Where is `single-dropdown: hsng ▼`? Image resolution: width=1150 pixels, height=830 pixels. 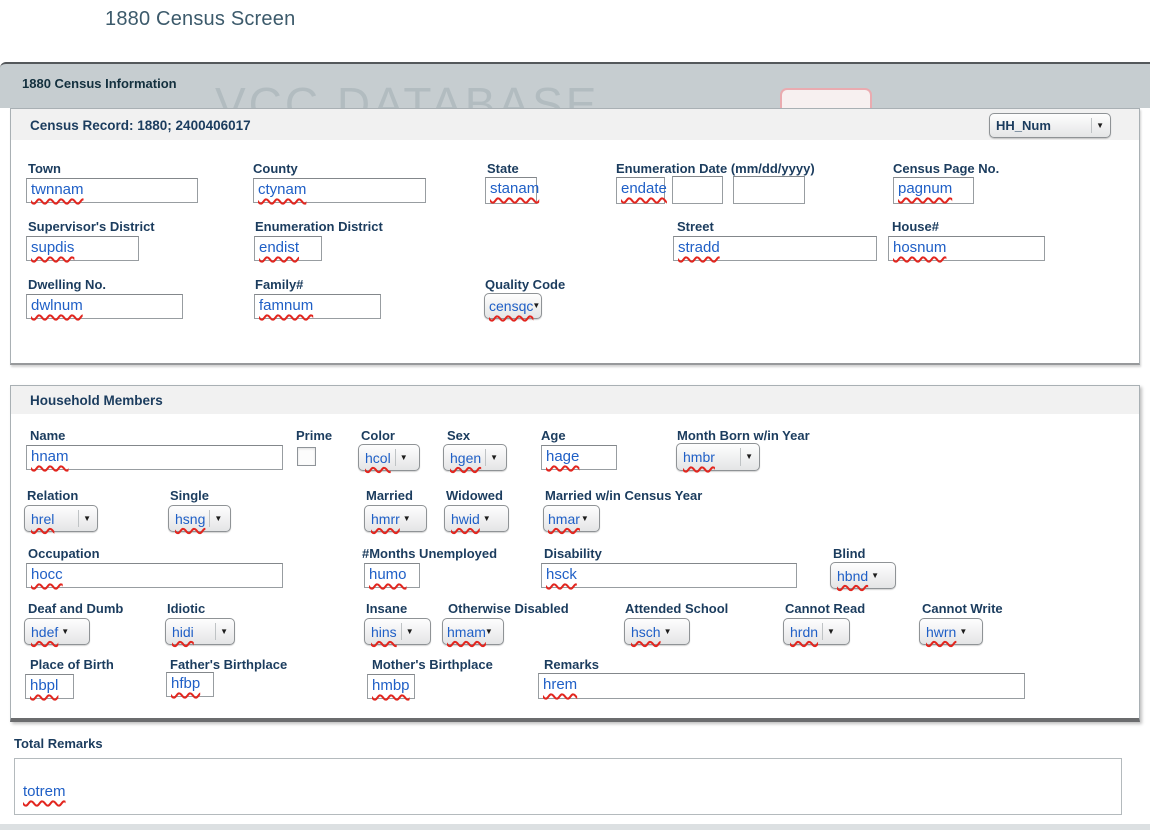 single-dropdown: hsng ▼ is located at coordinates (199, 518).